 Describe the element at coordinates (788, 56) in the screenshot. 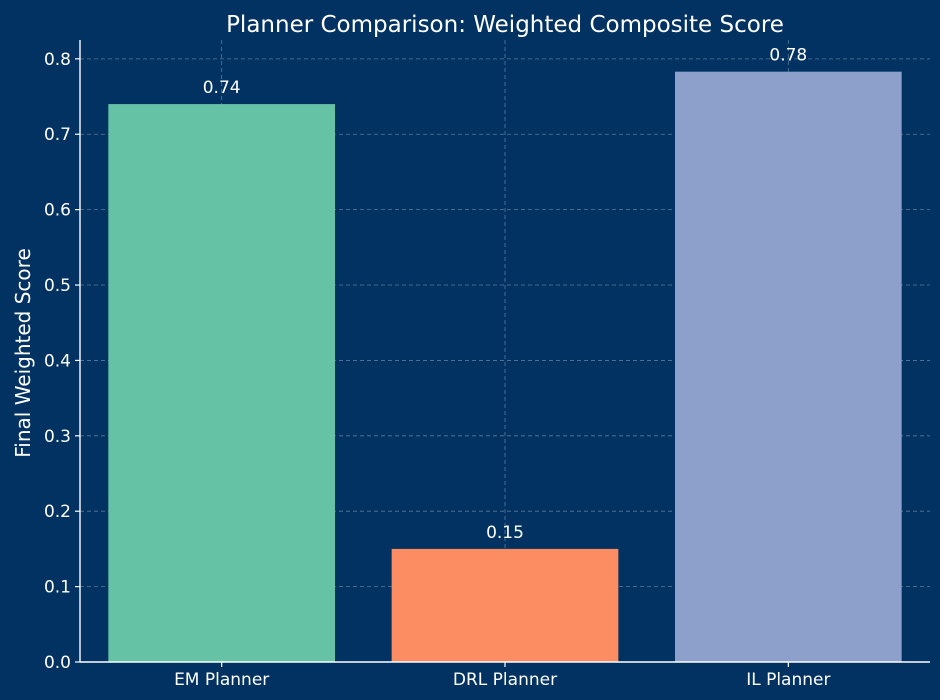

I see `bar-value-label: 0.78` at that location.